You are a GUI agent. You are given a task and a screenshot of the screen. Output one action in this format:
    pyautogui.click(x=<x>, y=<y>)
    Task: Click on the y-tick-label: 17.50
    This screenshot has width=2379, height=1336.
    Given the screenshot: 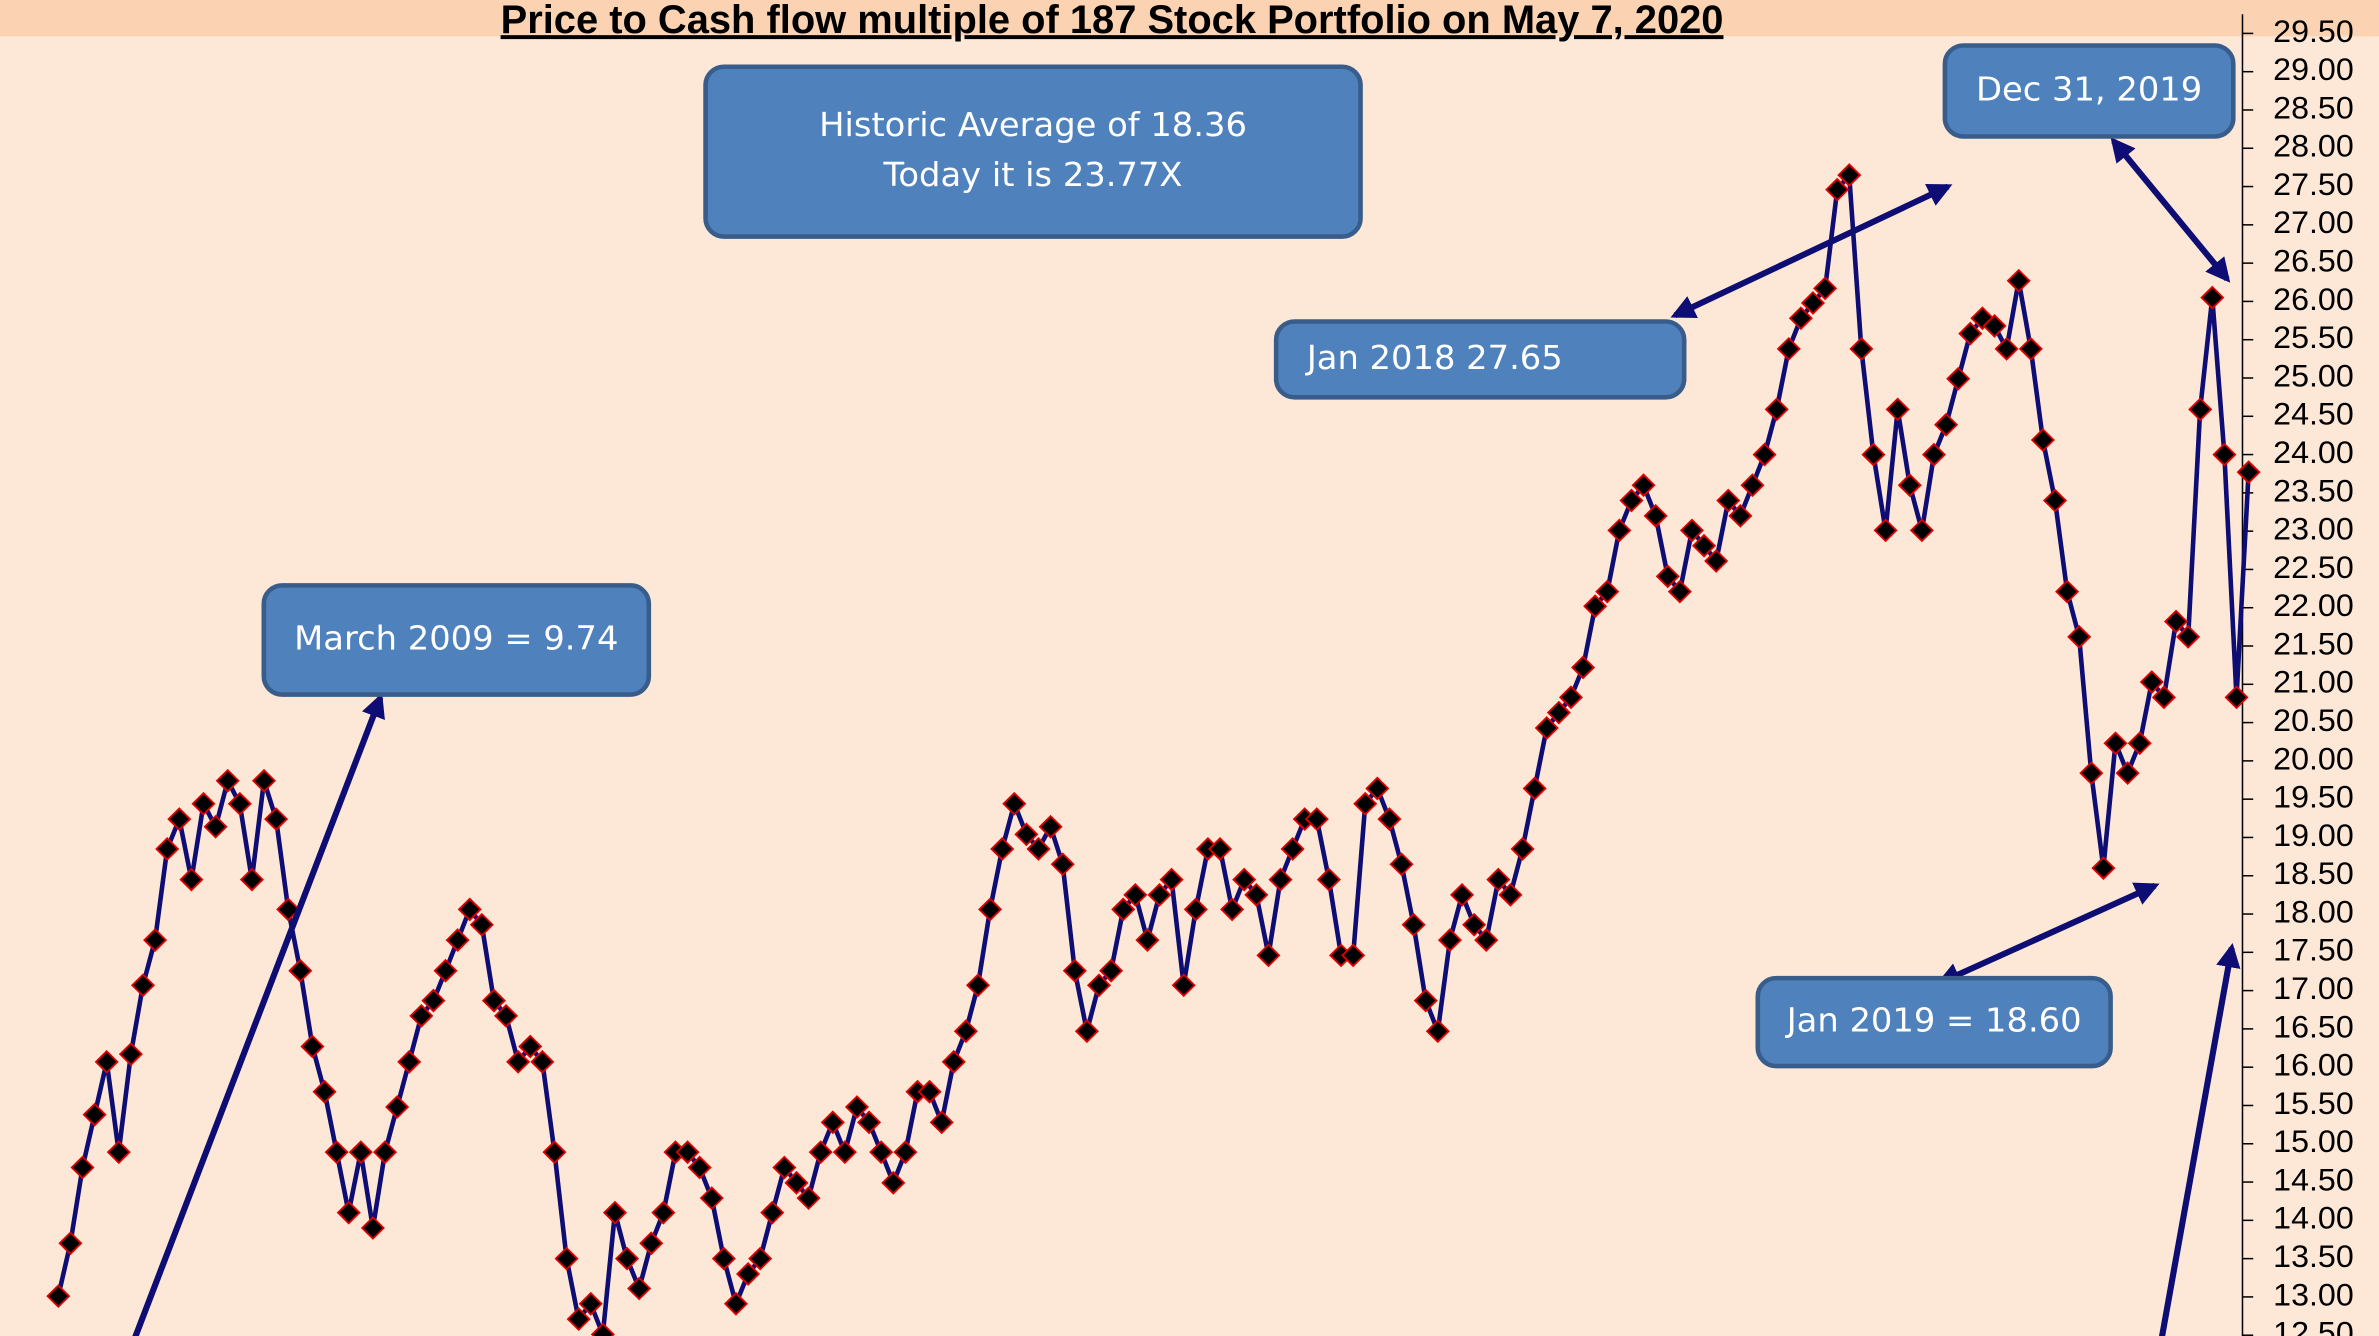 What is the action you would take?
    pyautogui.click(x=2313, y=950)
    